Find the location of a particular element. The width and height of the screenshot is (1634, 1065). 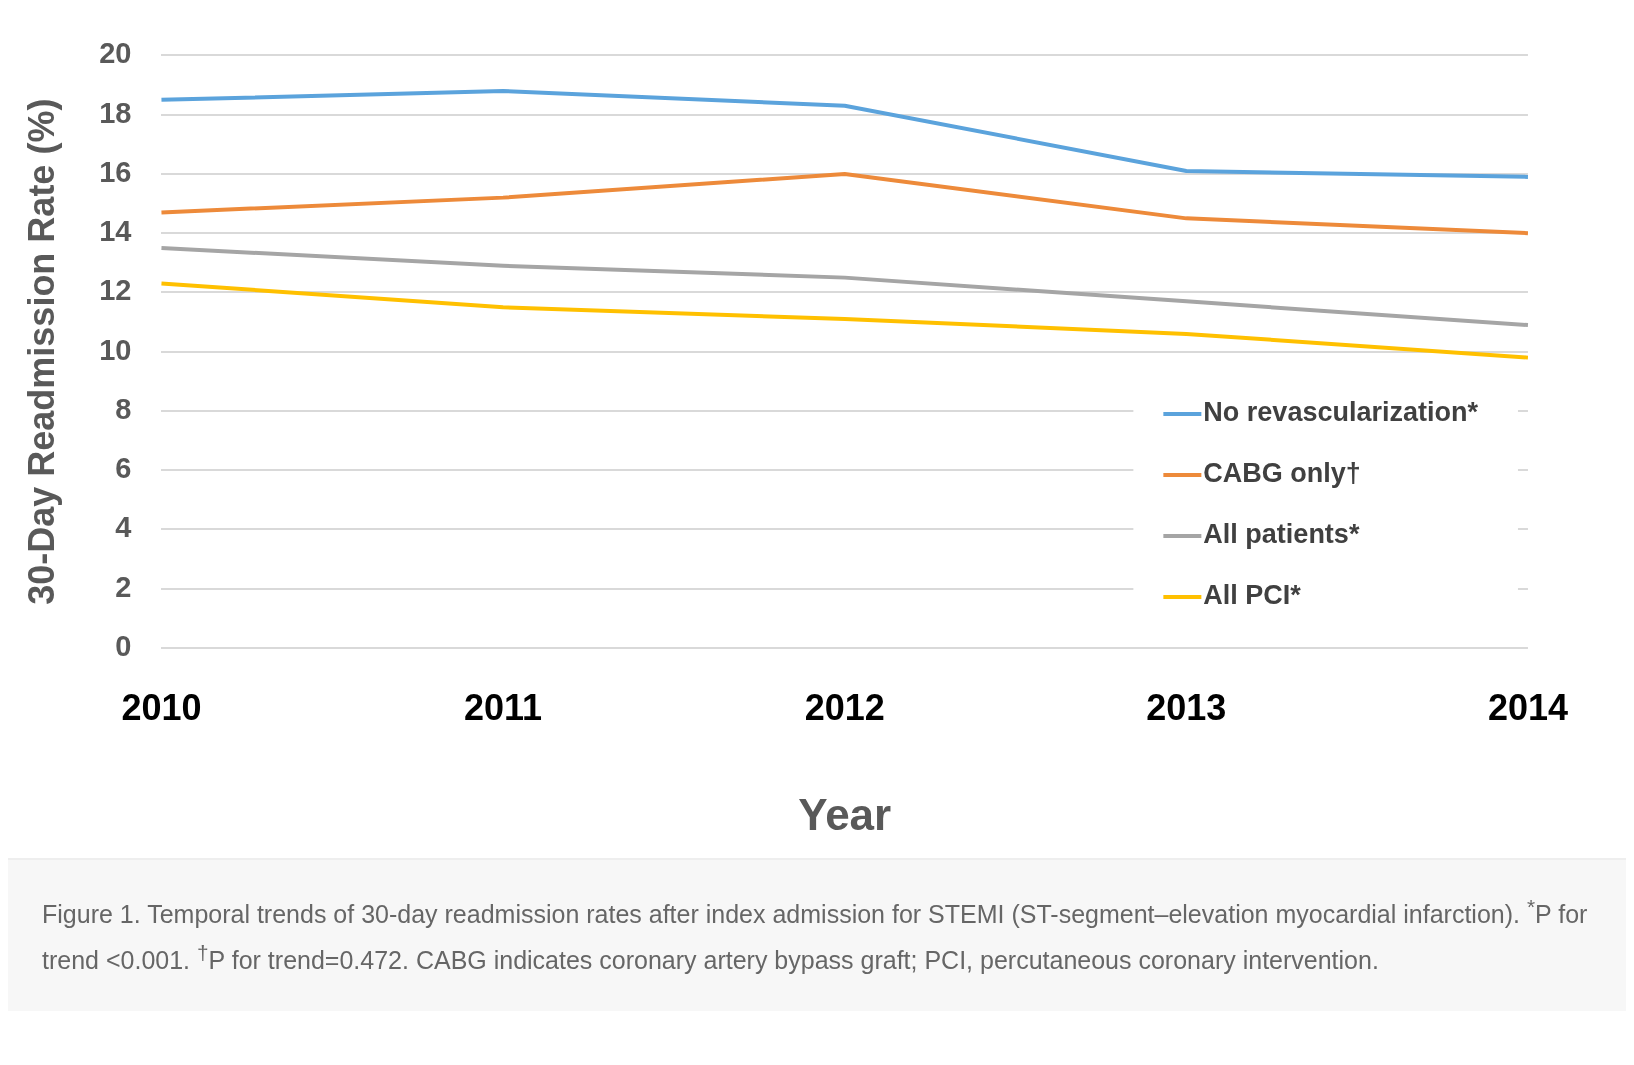

x-tick-label: 2014 is located at coordinates (1527, 707).